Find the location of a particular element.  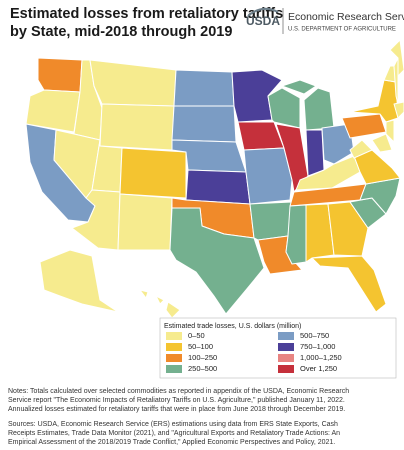

legend-label: 750–1,000 is located at coordinates (317, 346).